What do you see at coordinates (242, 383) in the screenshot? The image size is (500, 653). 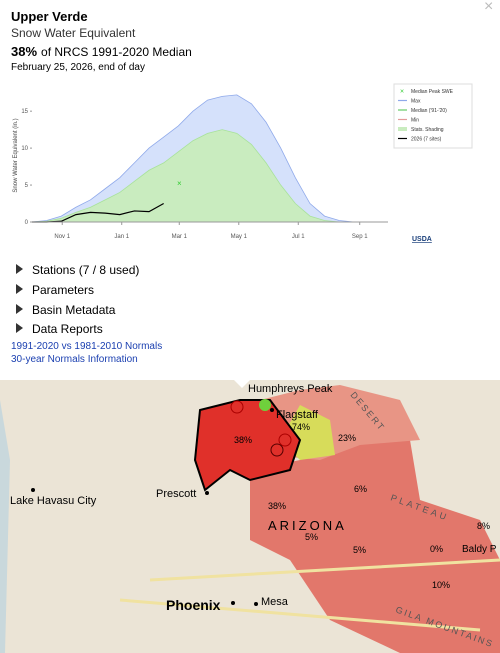 I see `popup-arrow` at bounding box center [242, 383].